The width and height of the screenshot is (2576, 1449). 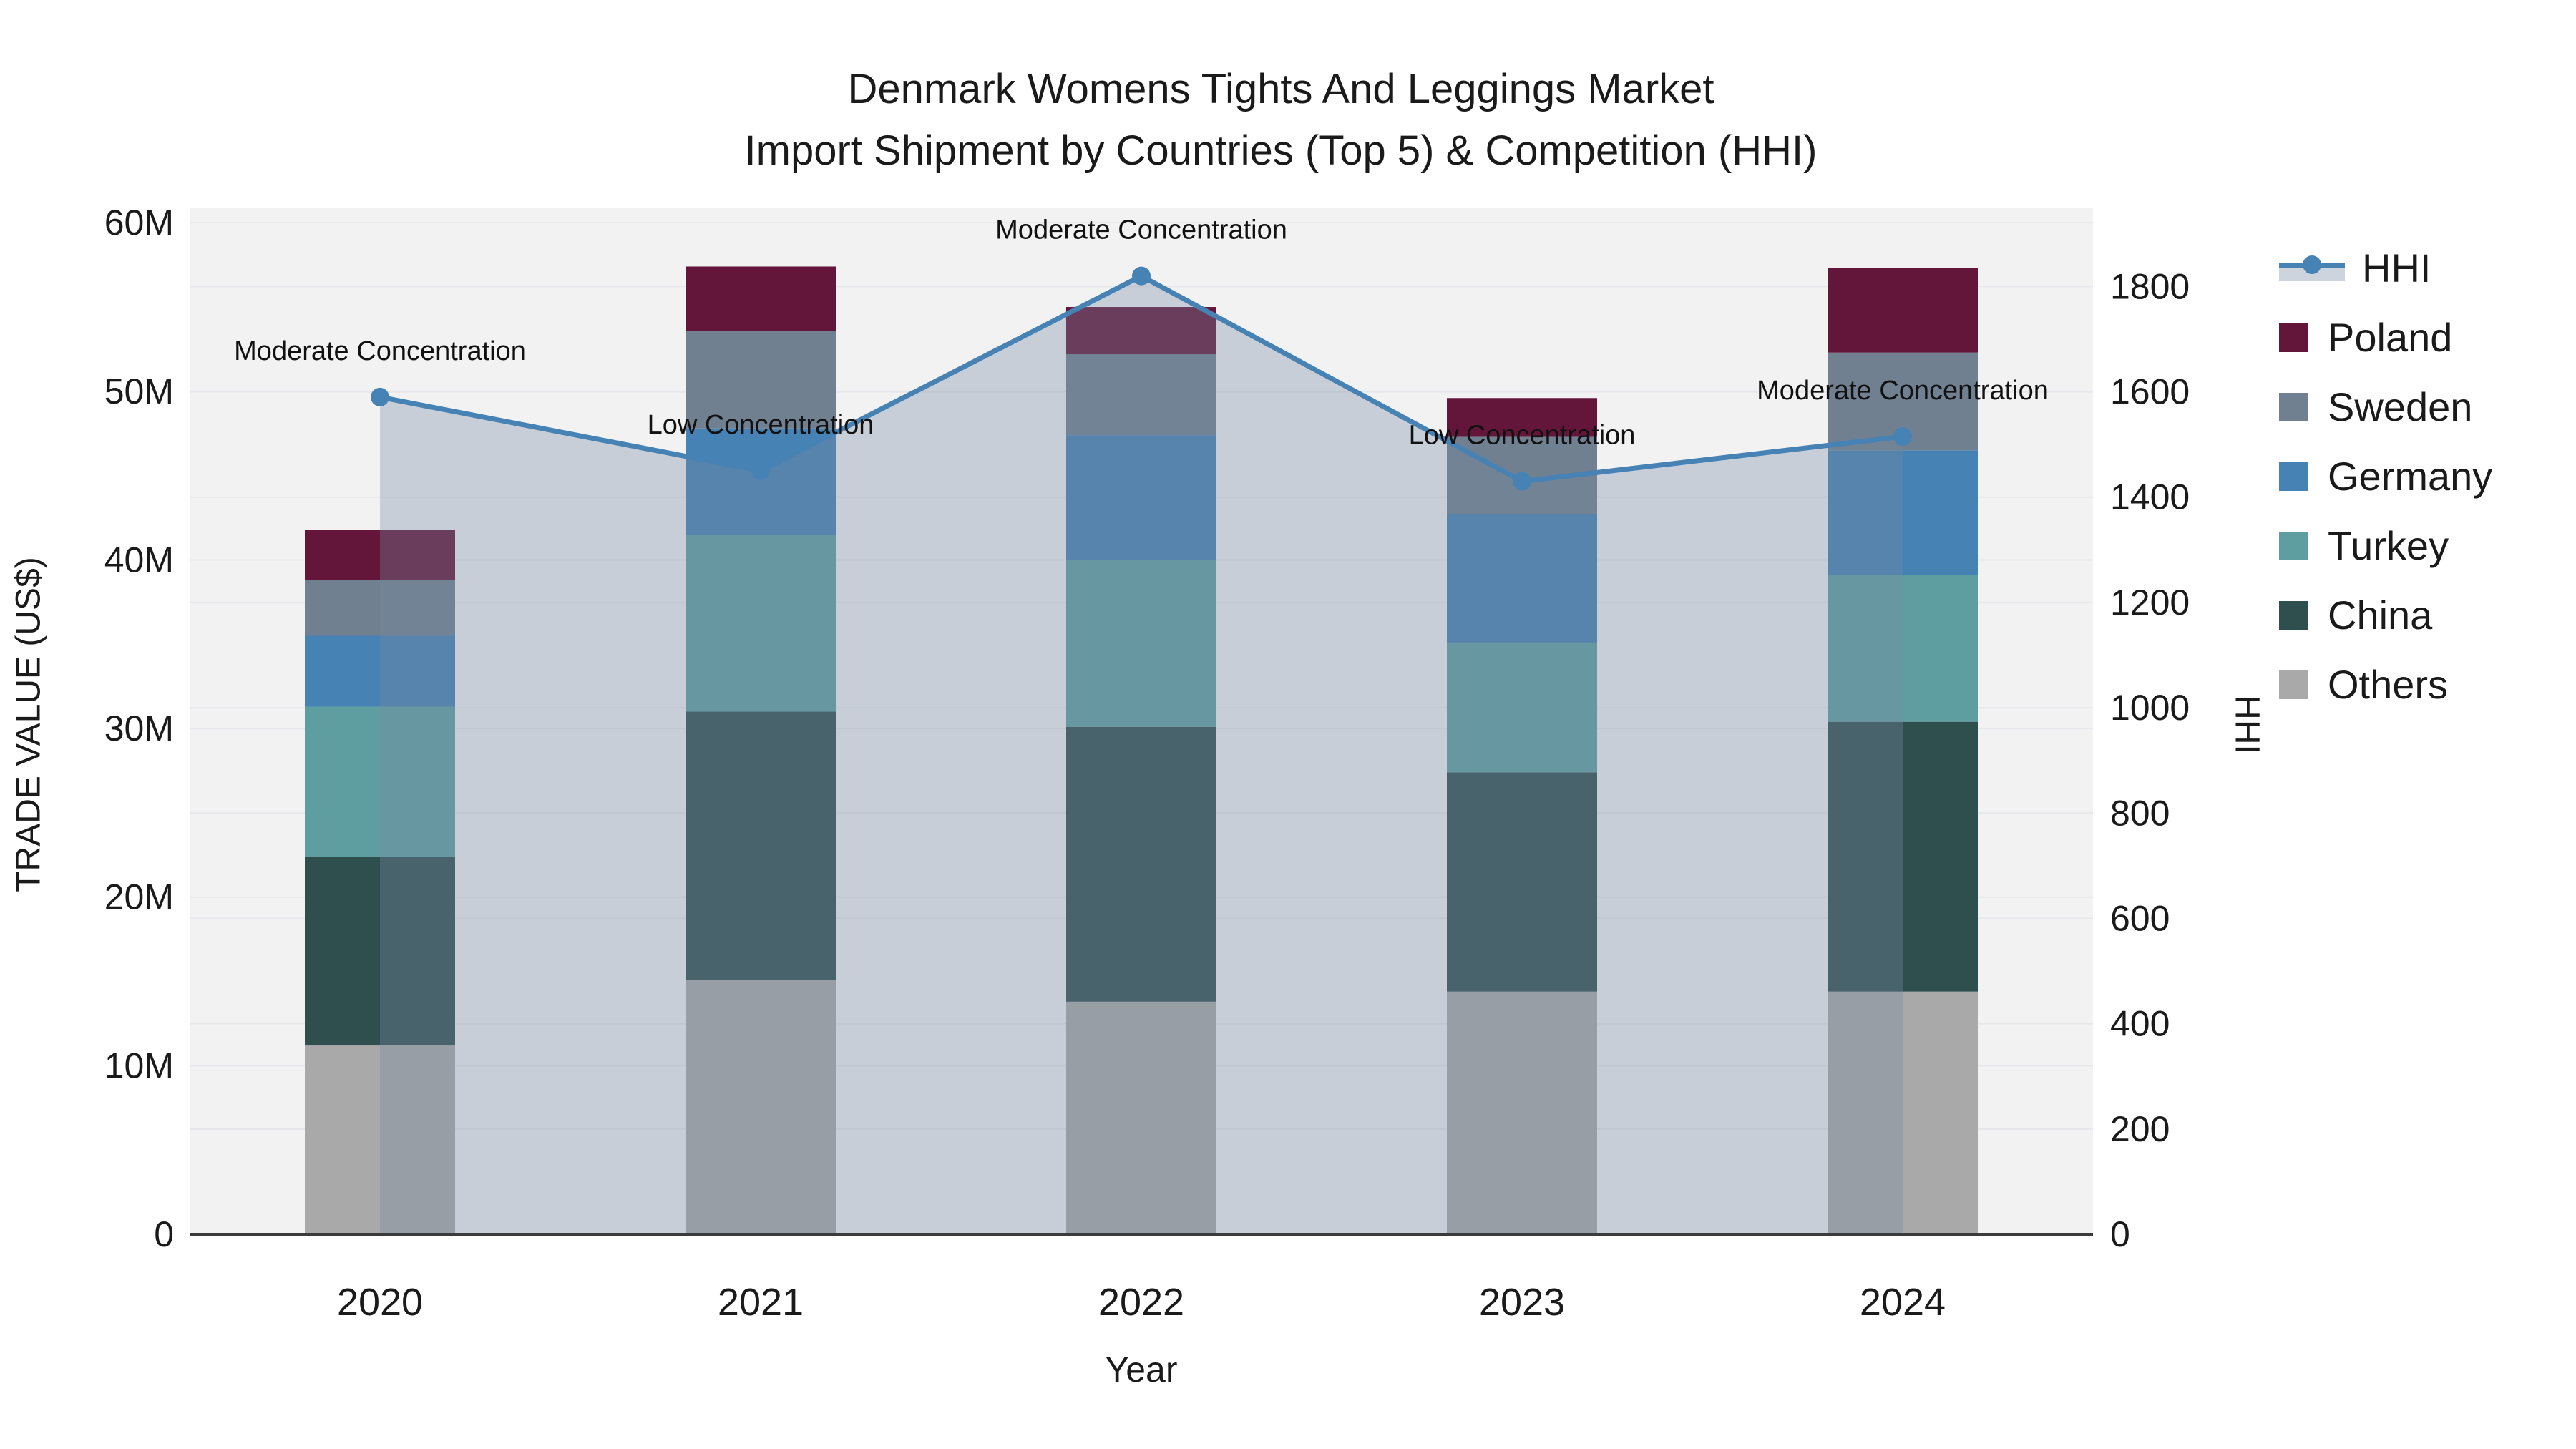 What do you see at coordinates (1141, 330) in the screenshot?
I see `bar-segment-poland-2022` at bounding box center [1141, 330].